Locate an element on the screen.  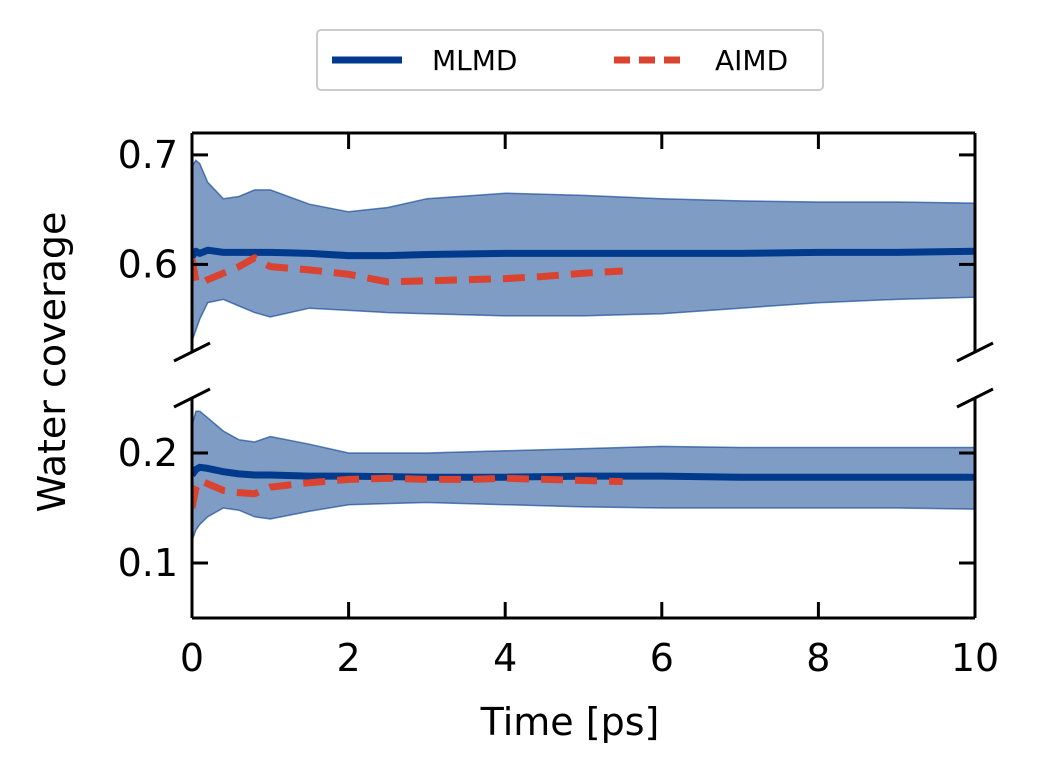
line-mlmd-upper is located at coordinates (583, 253).